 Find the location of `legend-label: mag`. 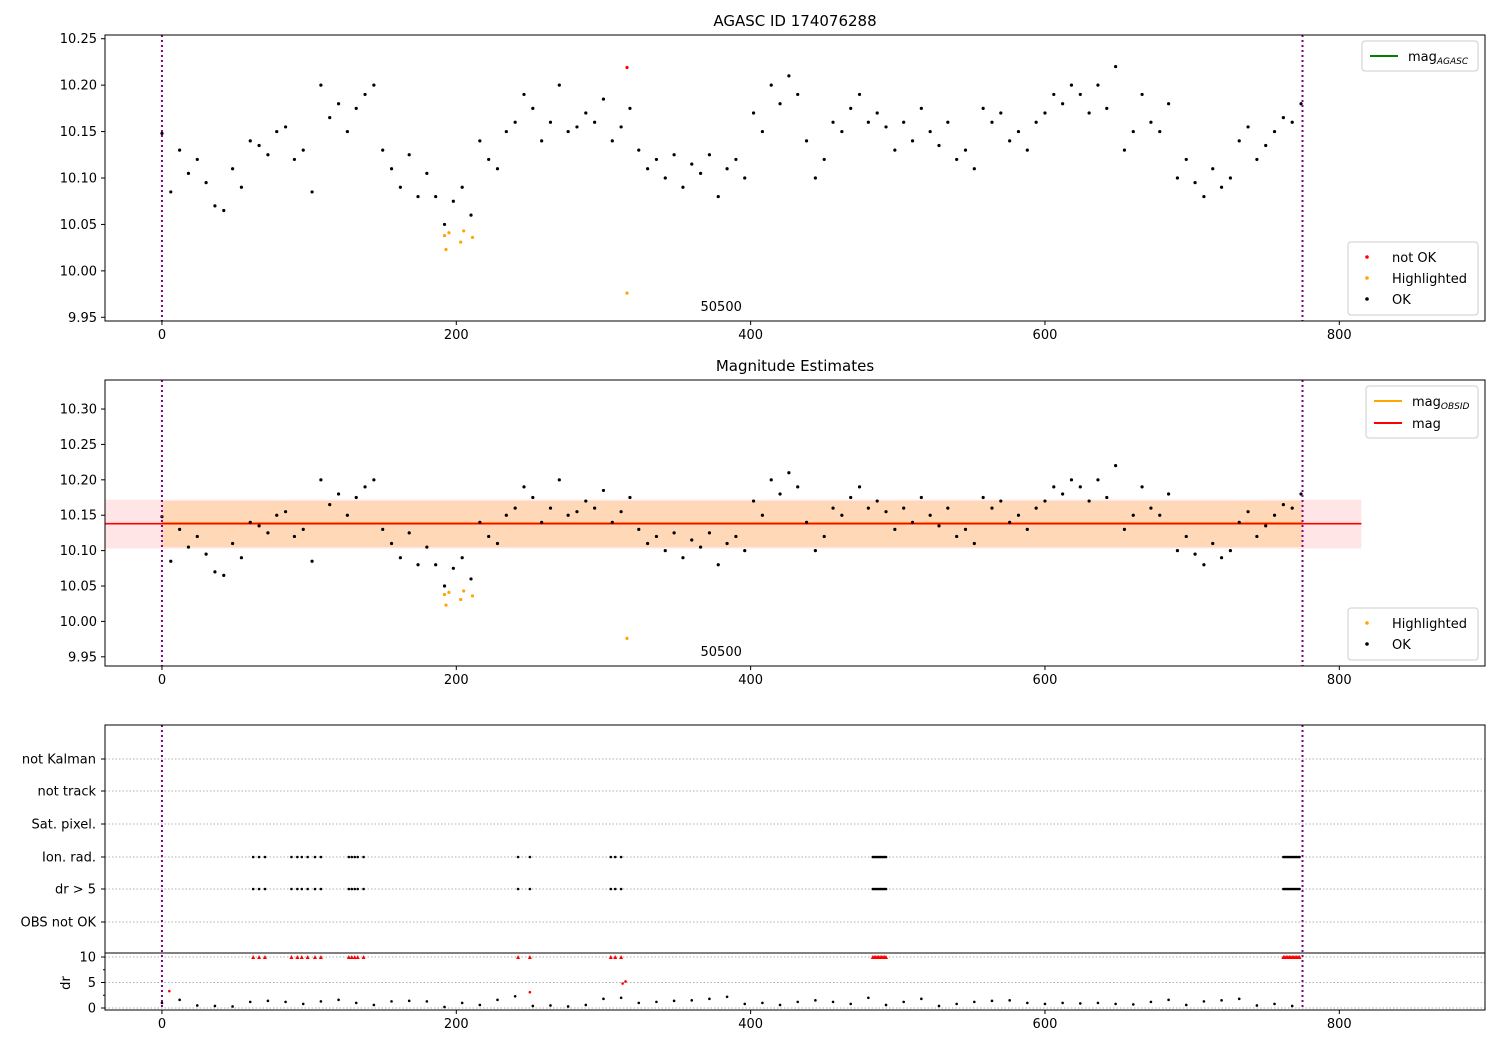

legend-label: mag is located at coordinates (1426, 424).